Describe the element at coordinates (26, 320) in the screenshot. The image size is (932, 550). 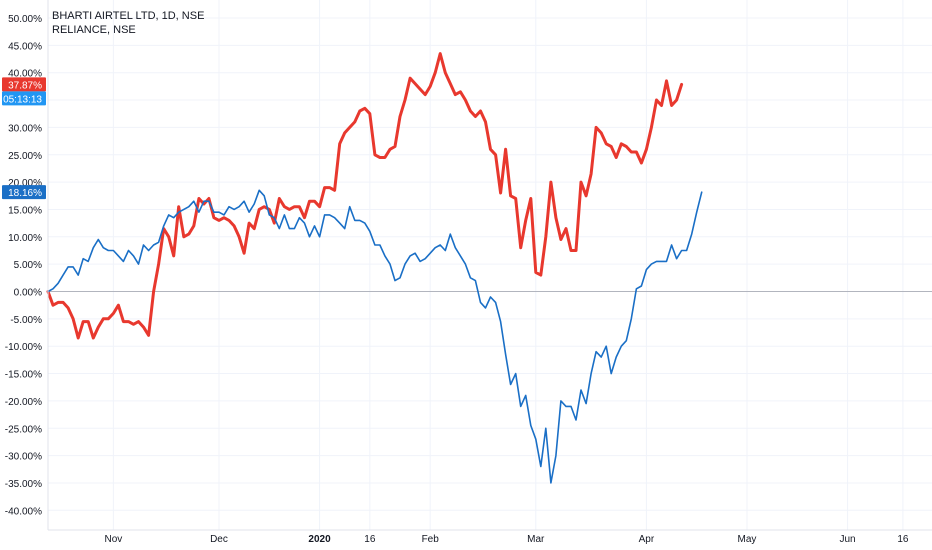
I see `y-tick-label: -5.00%` at that location.